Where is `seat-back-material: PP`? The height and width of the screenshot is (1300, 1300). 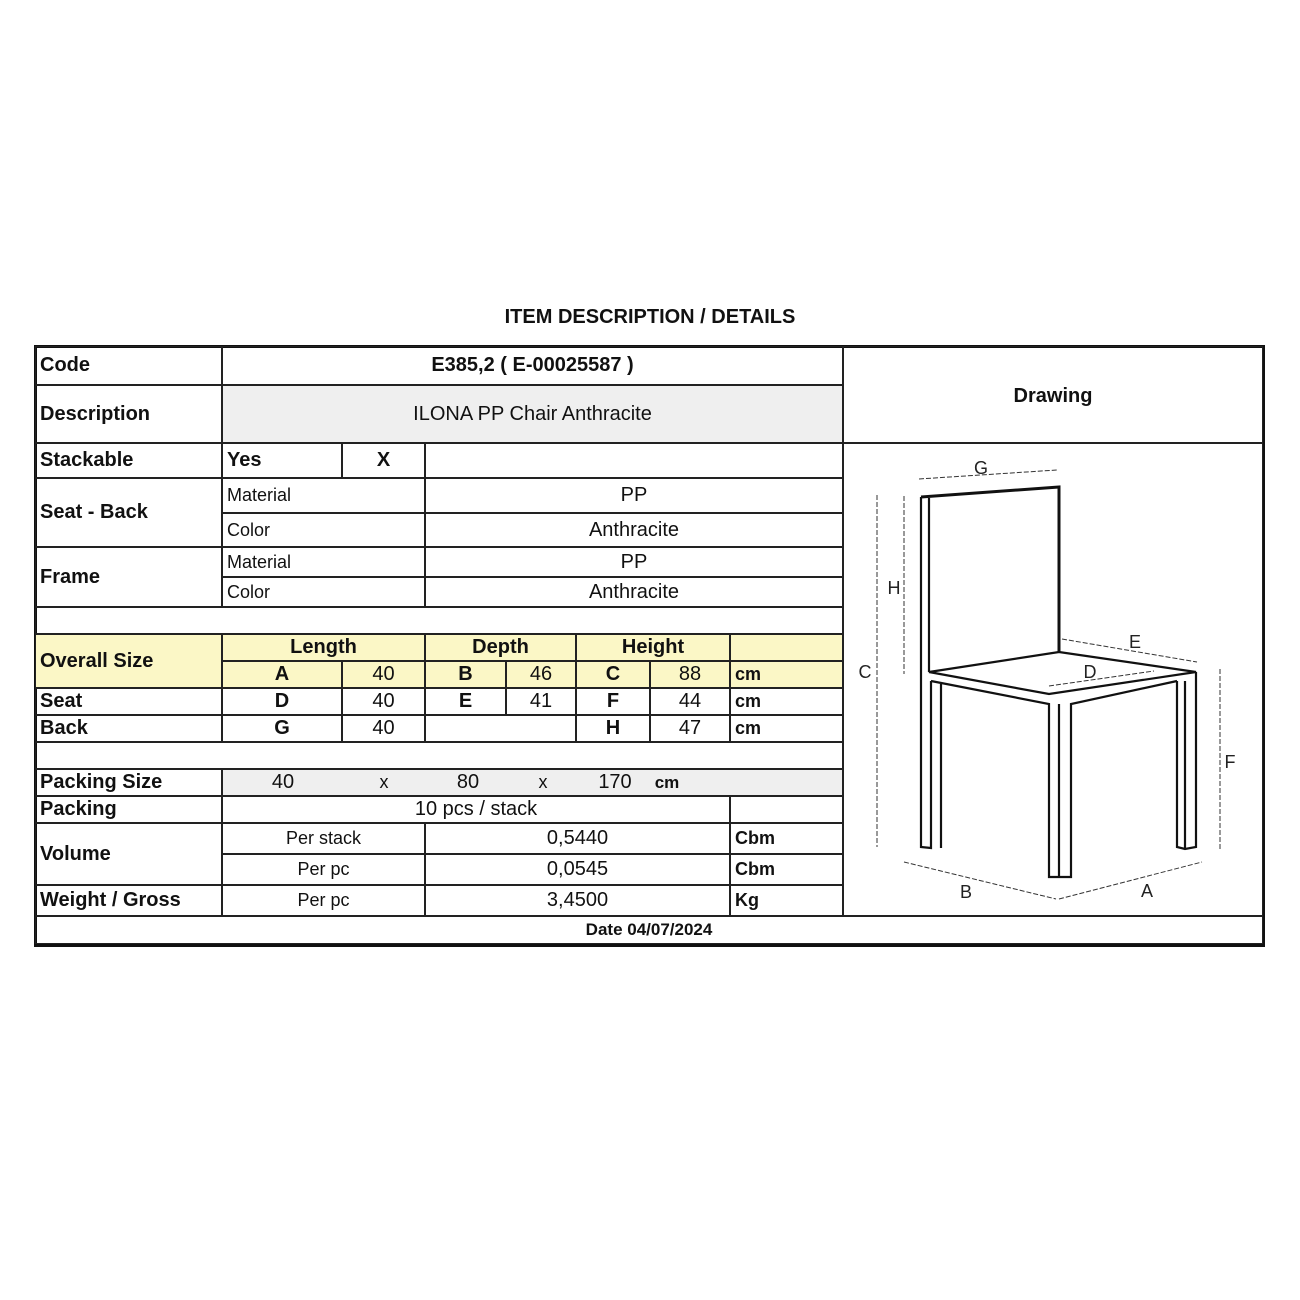
seat-back-material: PP is located at coordinates (634, 495).